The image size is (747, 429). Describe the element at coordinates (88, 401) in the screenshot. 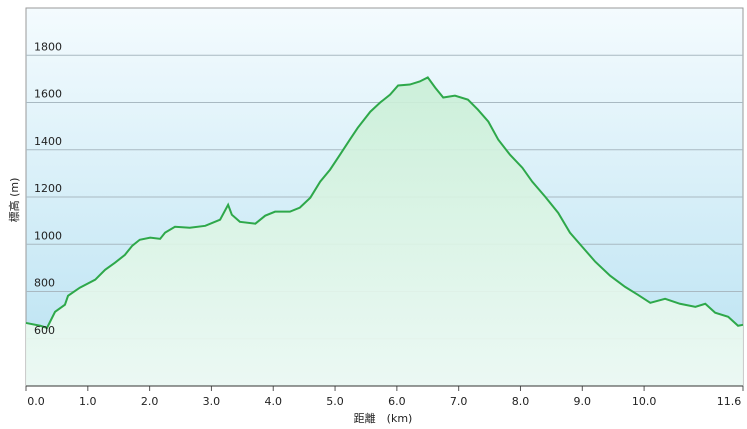

I see `x-tick-label: 1.0` at that location.